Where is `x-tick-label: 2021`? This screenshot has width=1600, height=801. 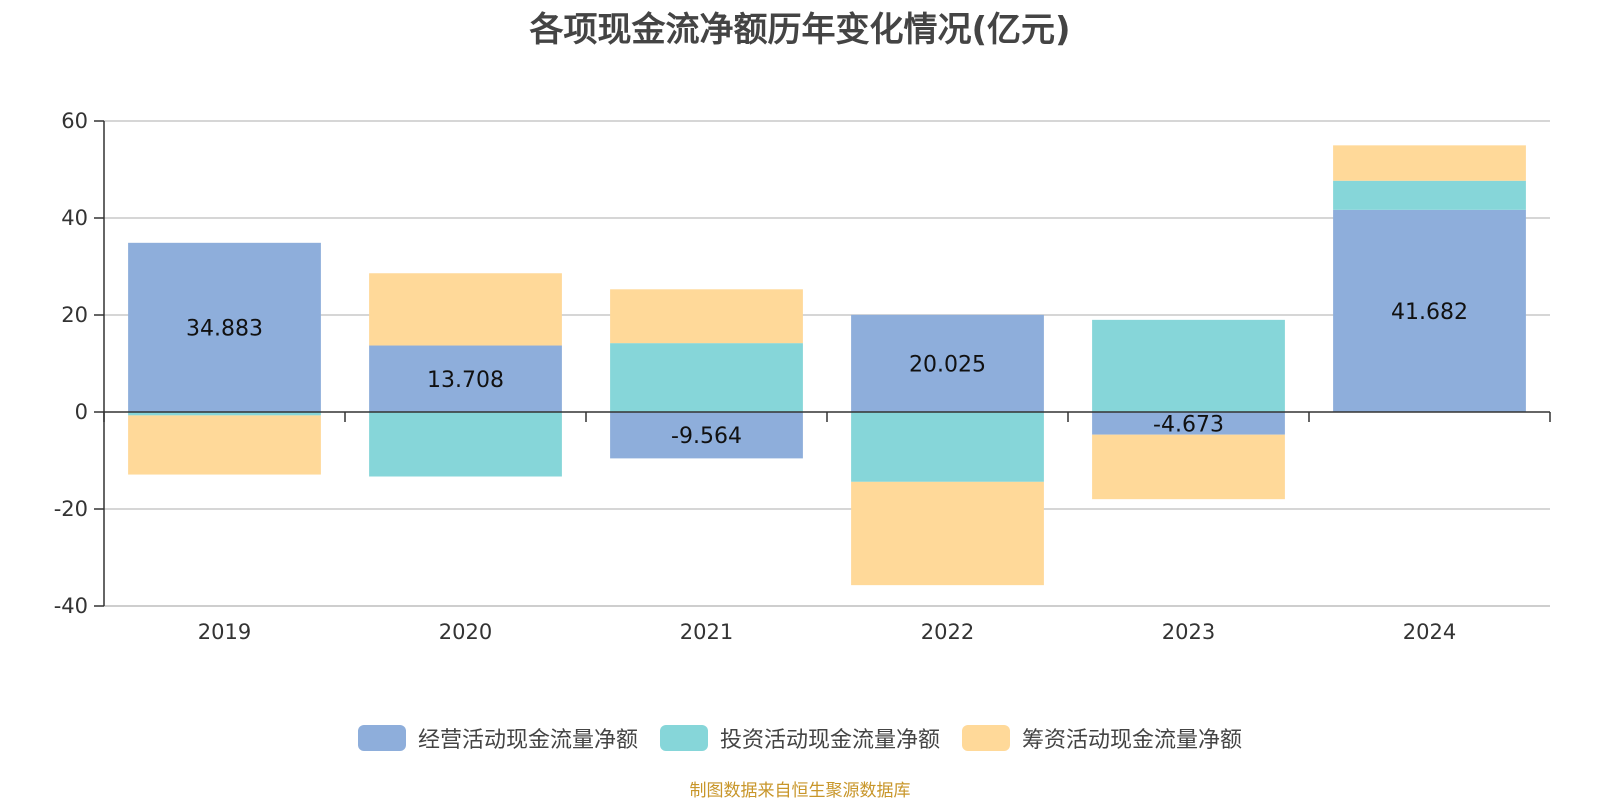
x-tick-label: 2021 is located at coordinates (706, 632).